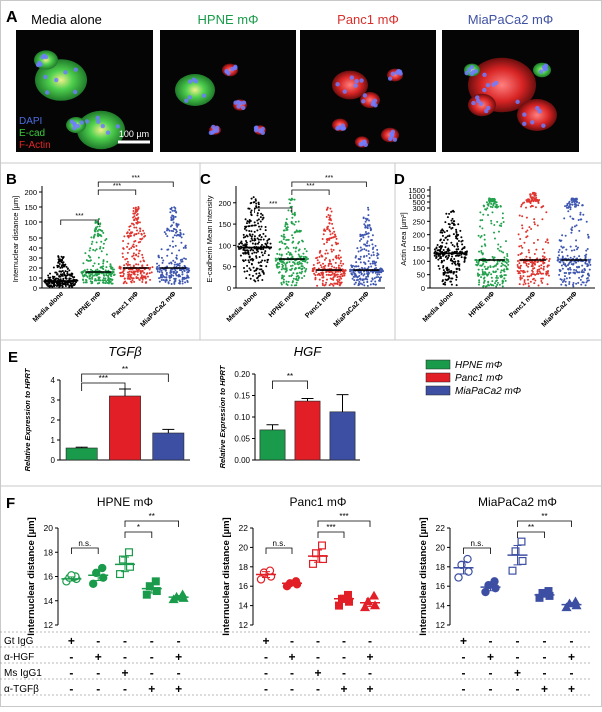 This screenshot has height=712, width=602. What do you see at coordinates (416, 190) in the screenshot?
I see `y-tick-label: 1500` at bounding box center [416, 190].